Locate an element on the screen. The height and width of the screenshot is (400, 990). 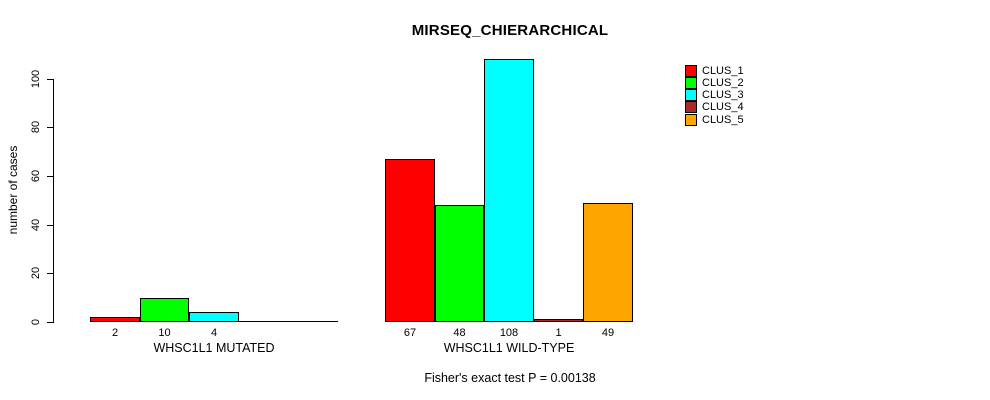
legend-item: CLUS_1 is located at coordinates (714, 70).